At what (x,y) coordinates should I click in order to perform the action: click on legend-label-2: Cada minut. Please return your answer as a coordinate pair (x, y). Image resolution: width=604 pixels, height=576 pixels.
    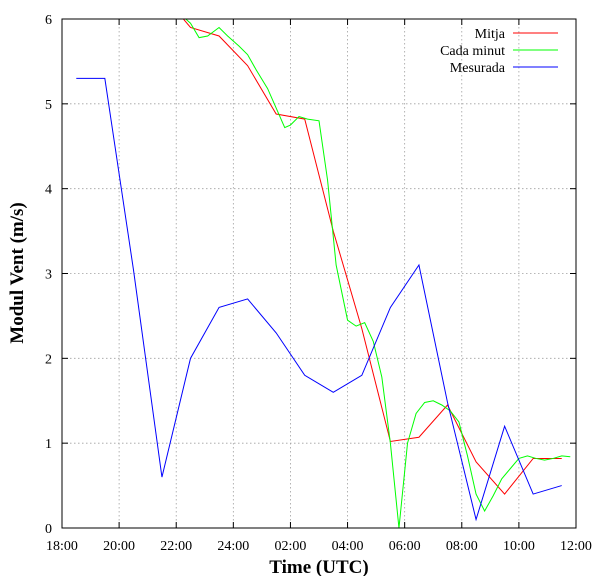
    Looking at the image, I should click on (472, 51).